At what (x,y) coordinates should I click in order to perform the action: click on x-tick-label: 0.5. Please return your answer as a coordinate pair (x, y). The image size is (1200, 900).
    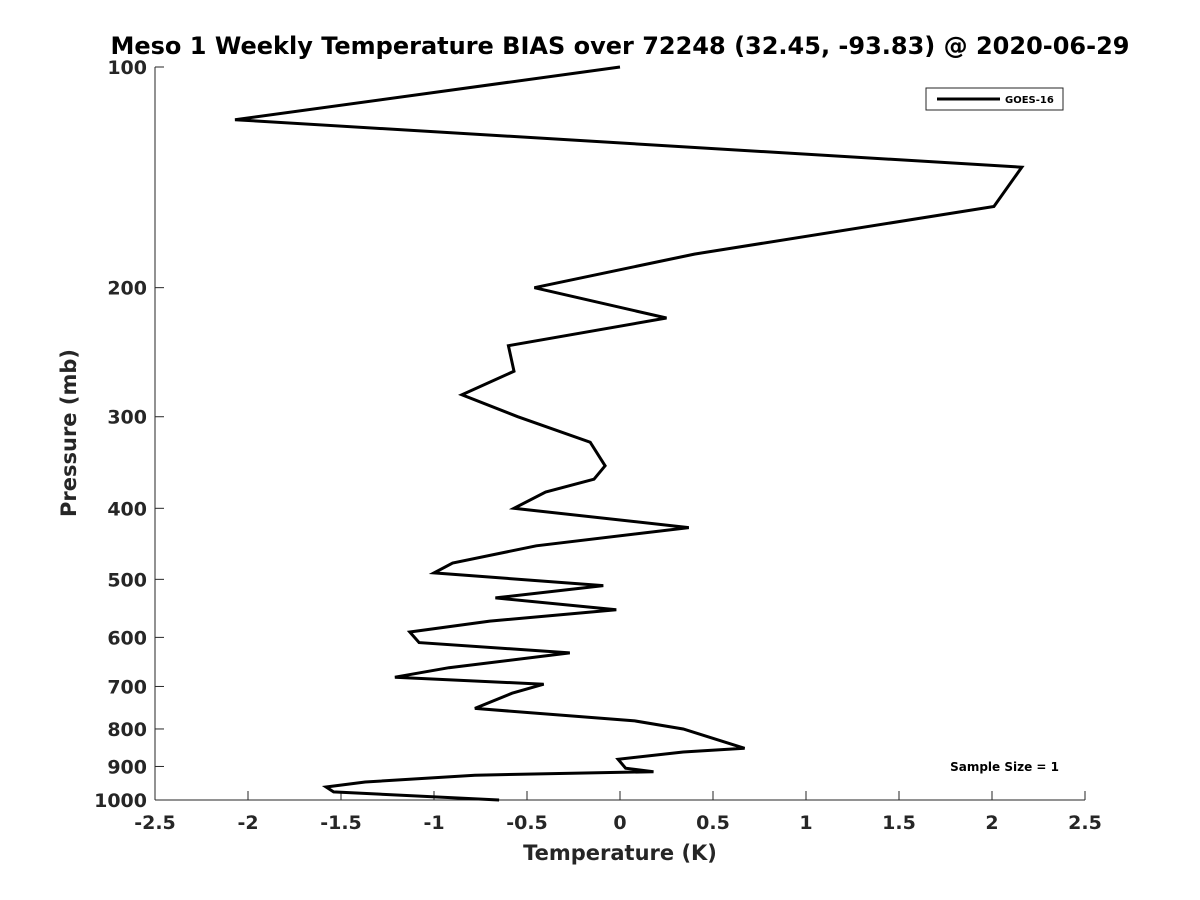
    Looking at the image, I should click on (713, 823).